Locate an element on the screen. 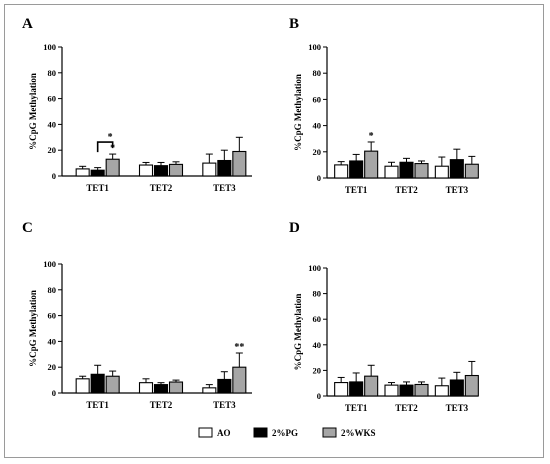 The width and height of the screenshot is (550, 464). legend-swatch-ao is located at coordinates (205, 432).